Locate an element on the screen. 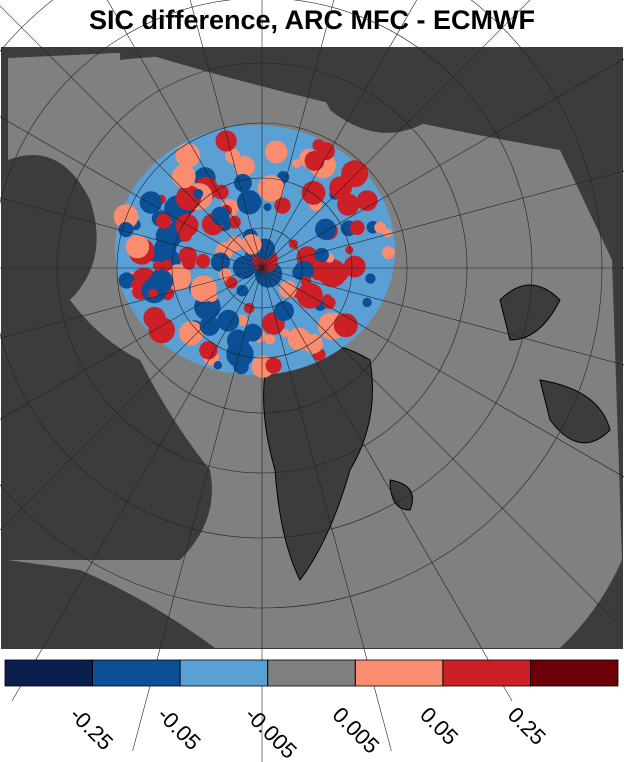  land-russia is located at coordinates (371, 98).